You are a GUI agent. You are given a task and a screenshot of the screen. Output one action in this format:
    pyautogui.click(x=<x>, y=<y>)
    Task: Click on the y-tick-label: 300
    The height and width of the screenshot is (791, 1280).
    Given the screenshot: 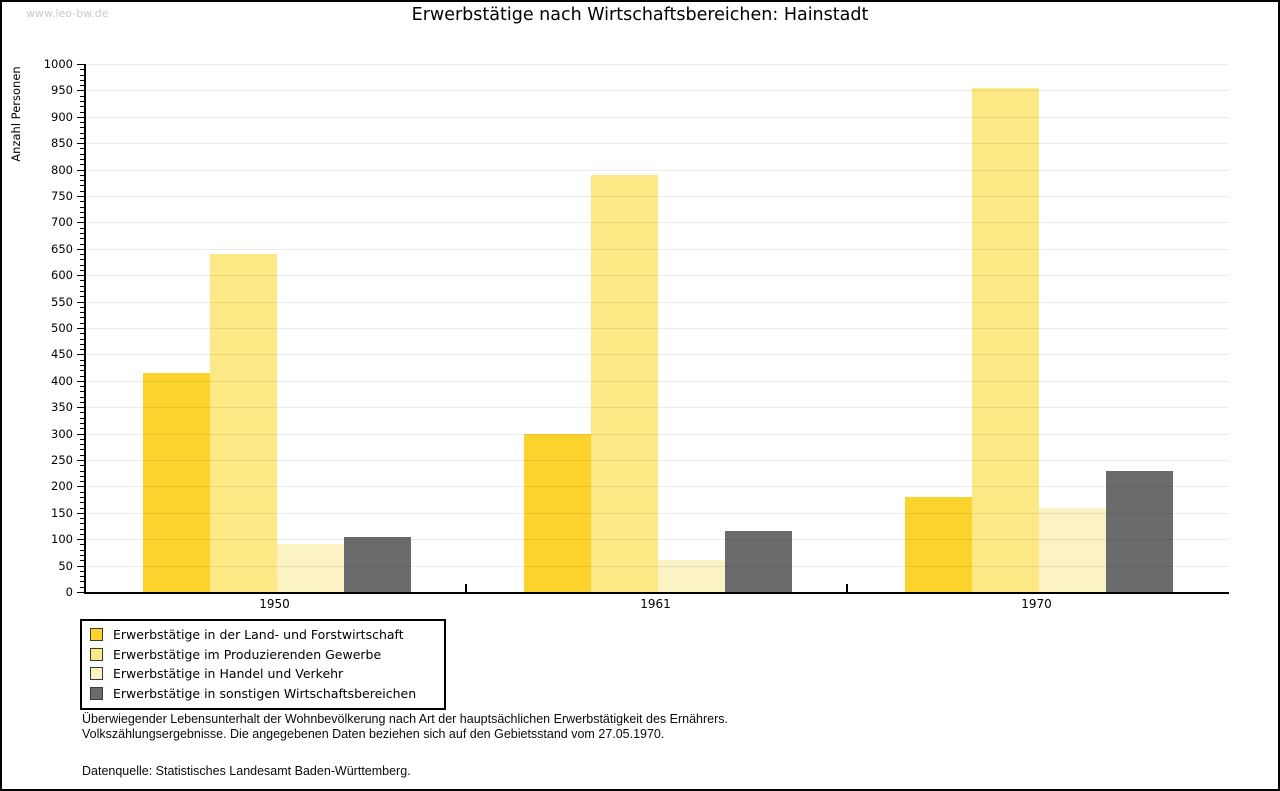 What is the action you would take?
    pyautogui.click(x=62, y=433)
    